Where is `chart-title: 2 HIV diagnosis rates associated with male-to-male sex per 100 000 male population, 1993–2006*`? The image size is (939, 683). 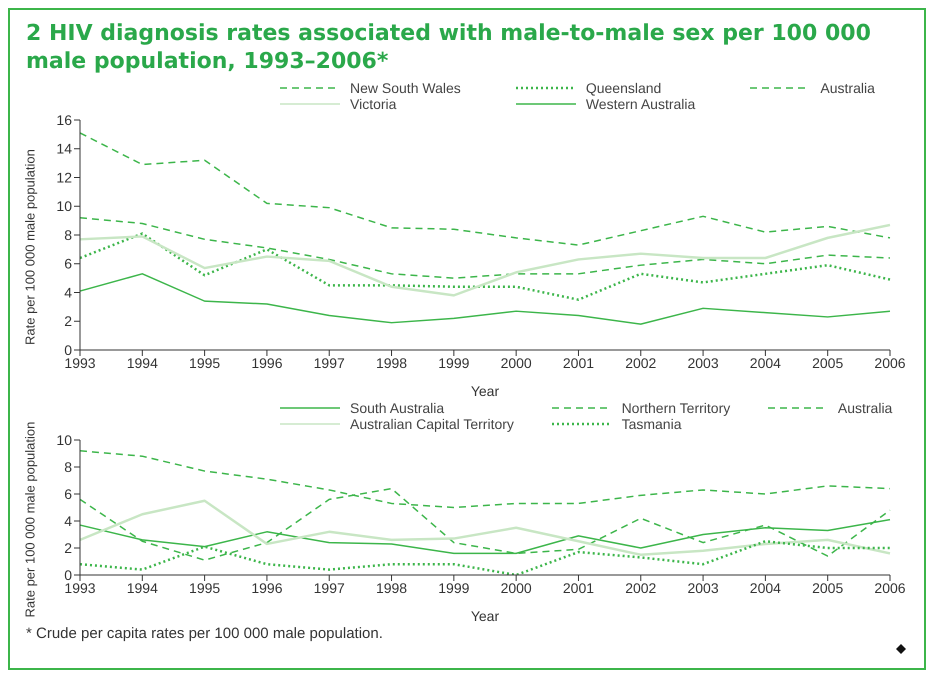 chart-title: 2 HIV diagnosis rates associated with male-to-male sex per 100 000 male population, 1993–2006* is located at coordinates (448, 48).